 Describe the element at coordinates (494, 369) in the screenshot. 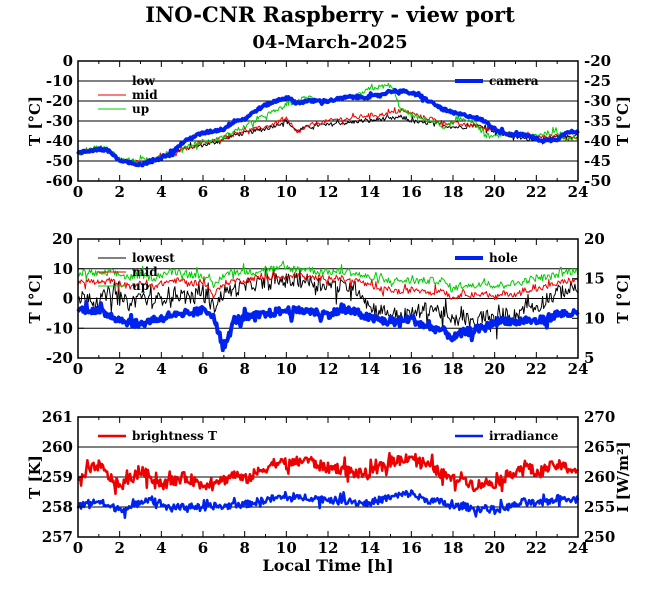

I see `panel2-xtick-label: 20` at that location.